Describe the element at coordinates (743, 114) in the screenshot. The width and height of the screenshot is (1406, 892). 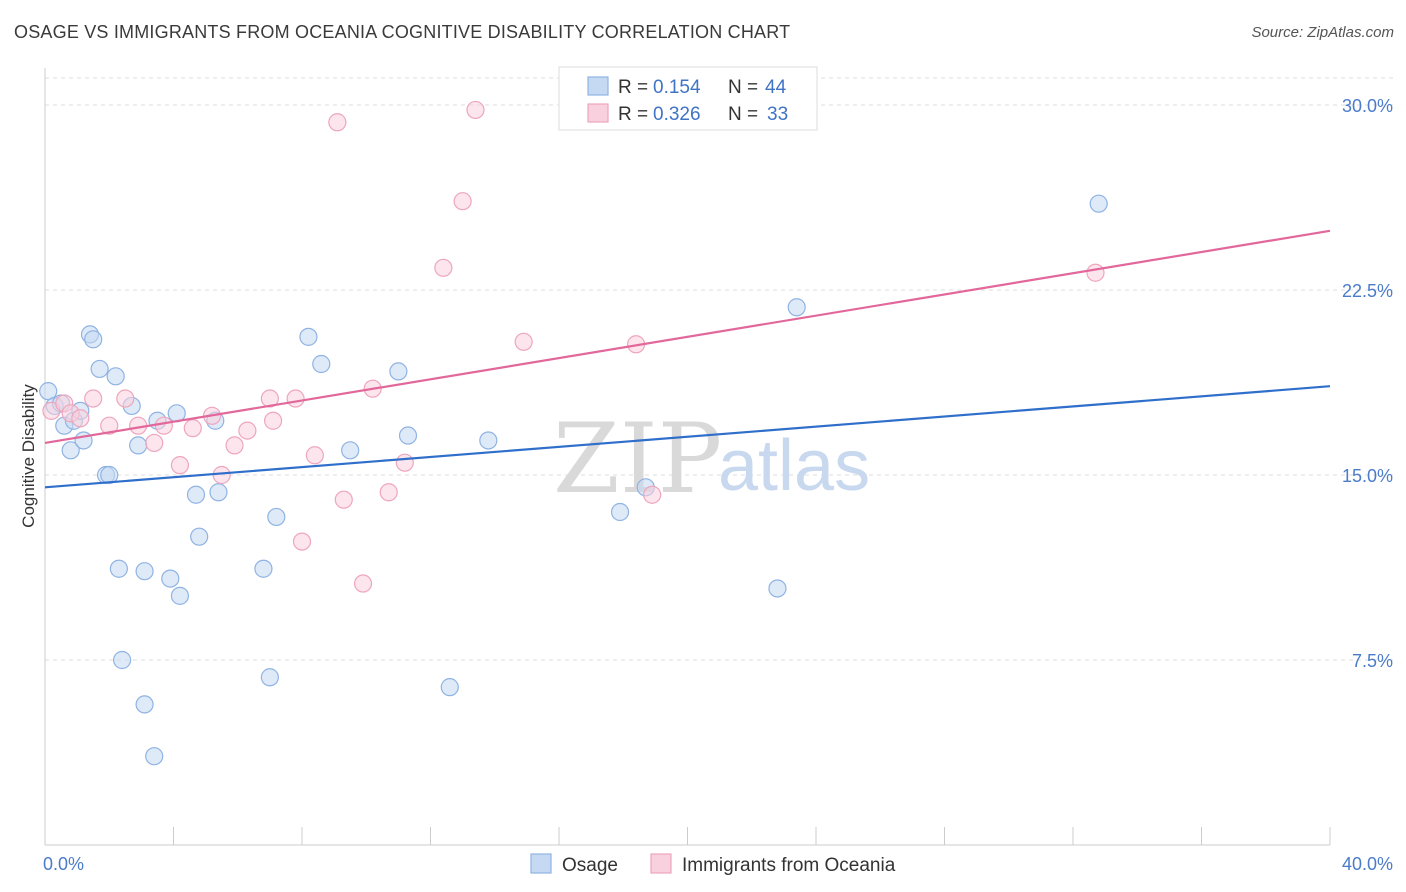
I see `oceania-n-label: N =` at that location.